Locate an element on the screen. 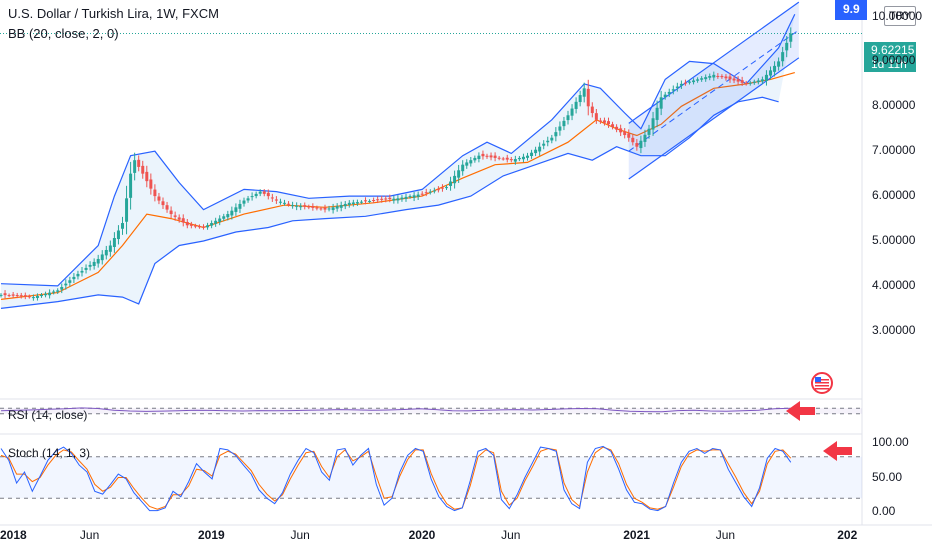 The width and height of the screenshot is (932, 550). currency-button: TRY is located at coordinates (900, 16).